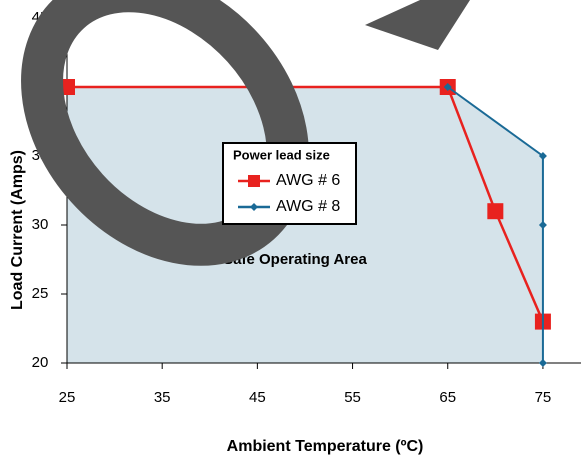  Describe the element at coordinates (417, 25) in the screenshot. I see `watermark-stroke` at that location.